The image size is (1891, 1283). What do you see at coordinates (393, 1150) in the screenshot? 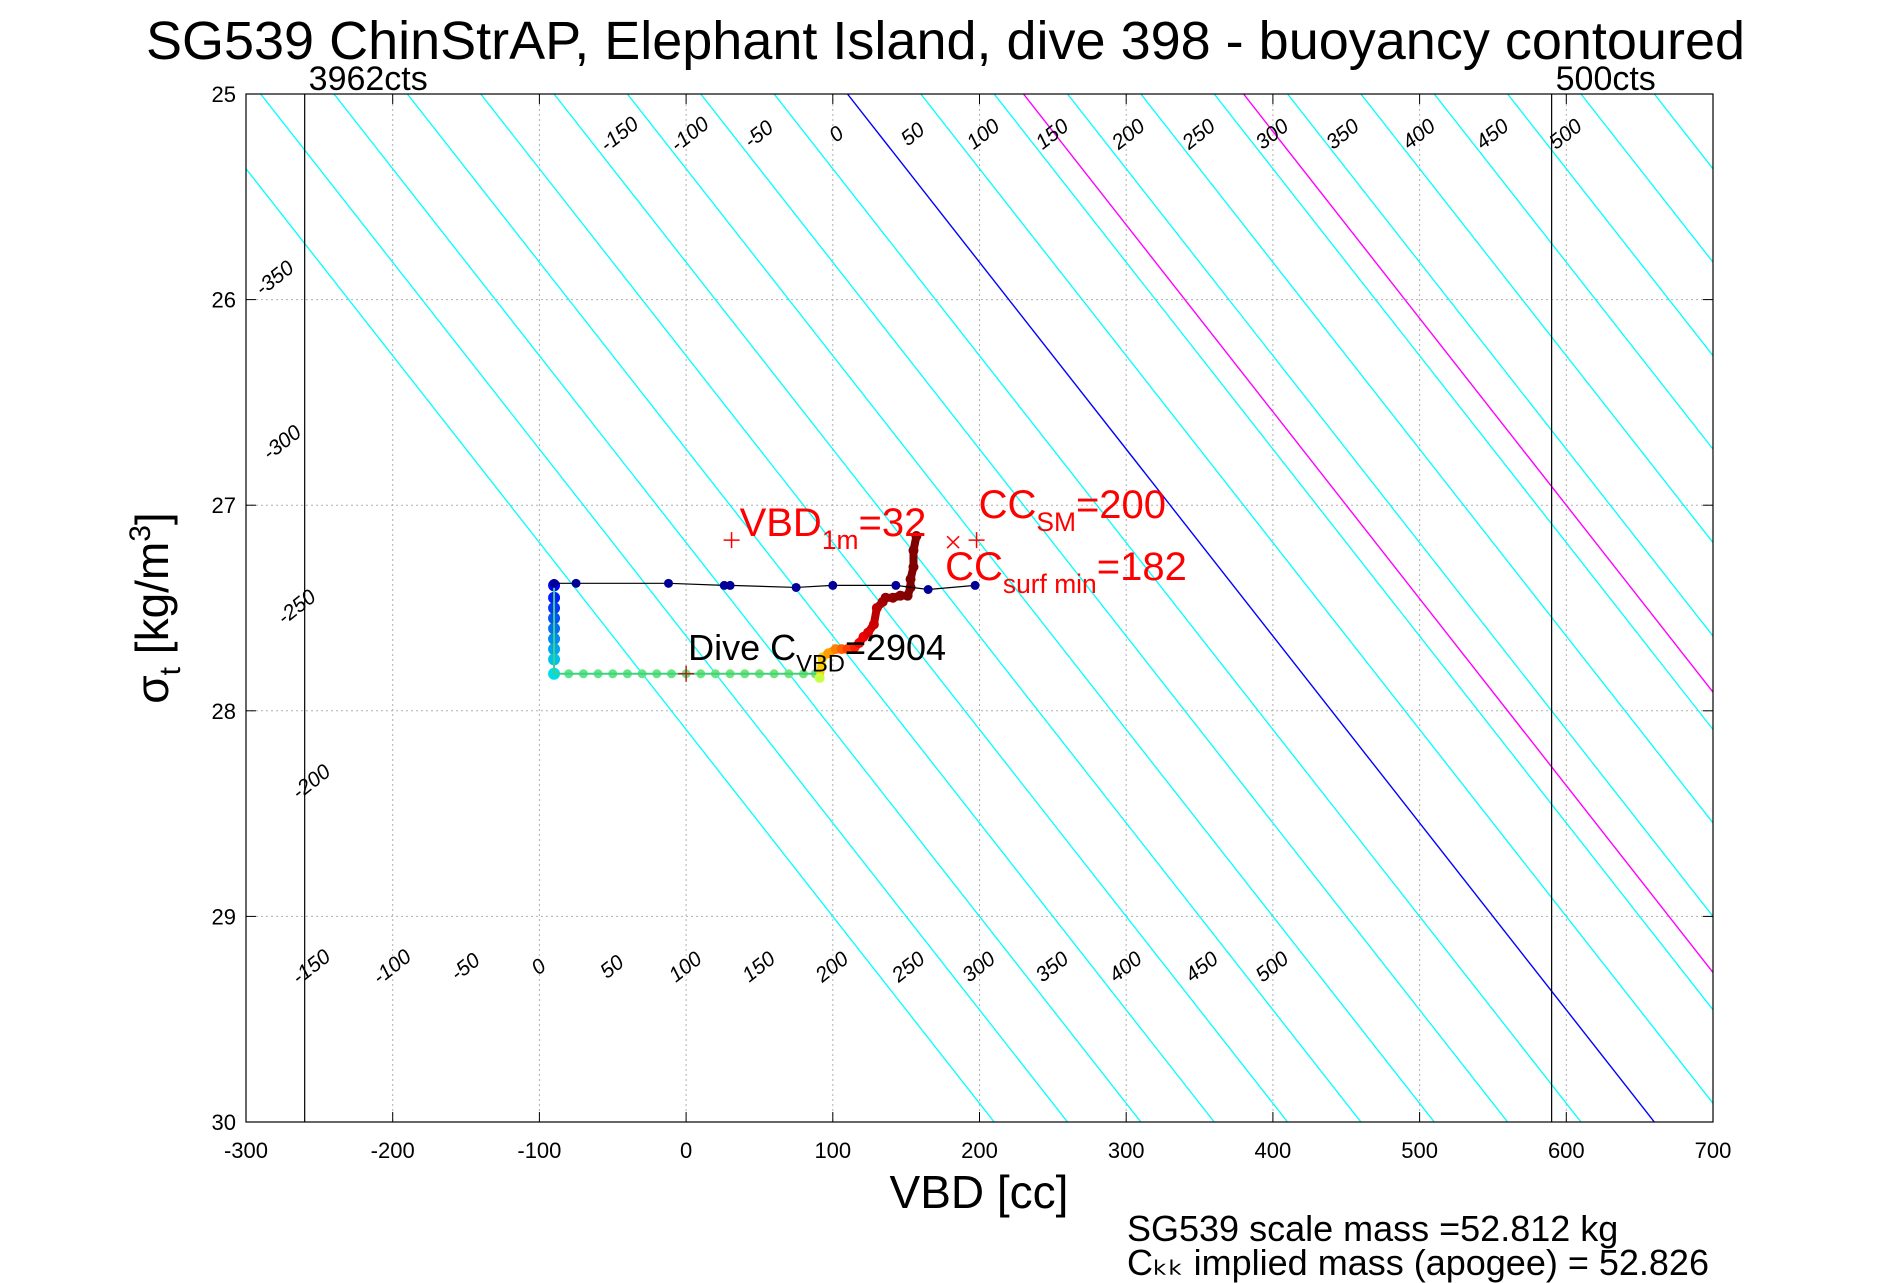
I see `x-tick-label: -200` at bounding box center [393, 1150].